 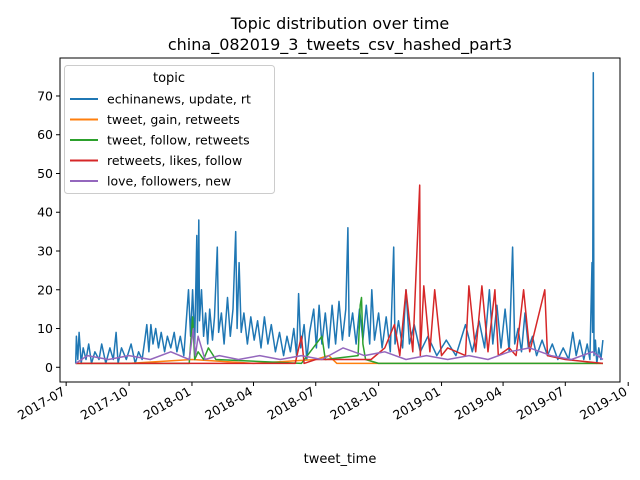 What do you see at coordinates (49, 367) in the screenshot?
I see `y-tick-label: 0` at bounding box center [49, 367].